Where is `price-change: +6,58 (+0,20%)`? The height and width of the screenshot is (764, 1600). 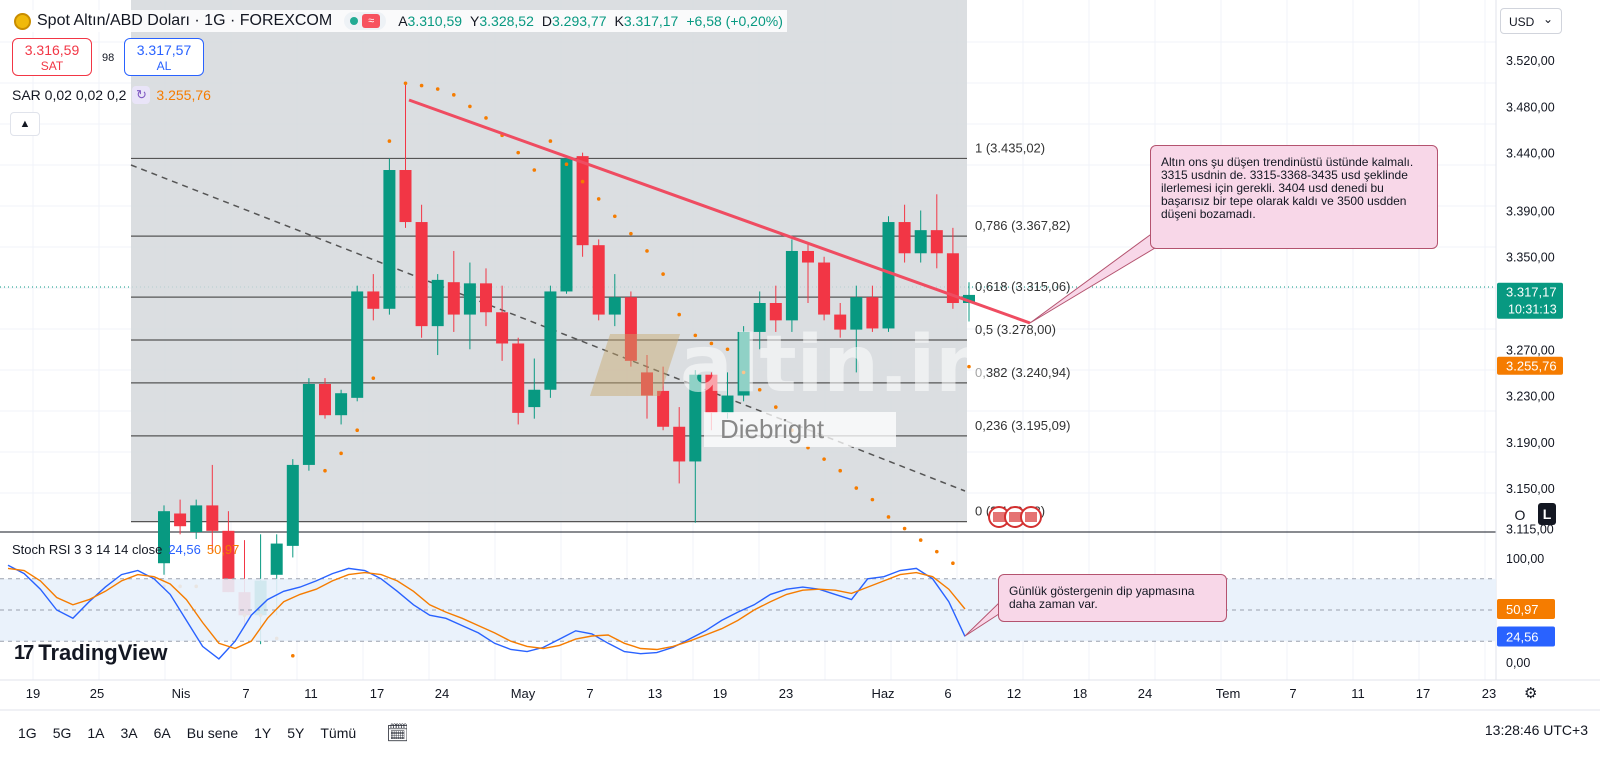
price-change: +6,58 (+0,20%) is located at coordinates (734, 21).